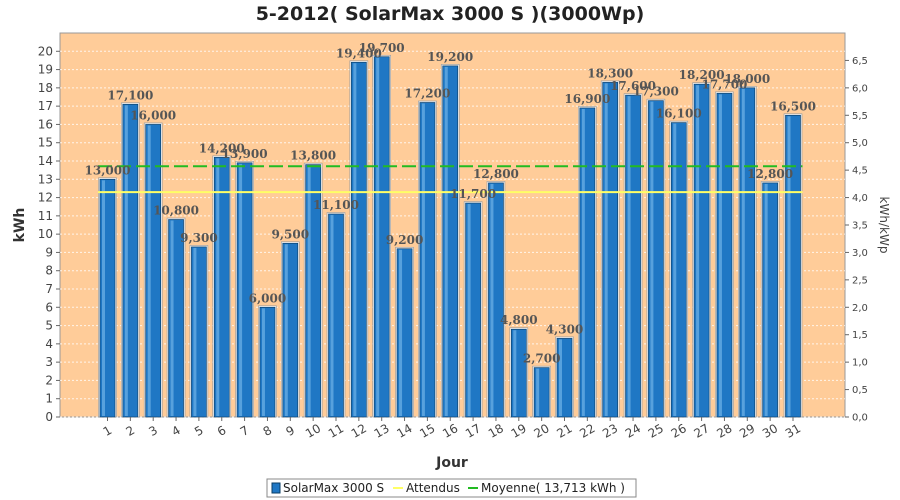 The image size is (900, 500). What do you see at coordinates (860, 226) in the screenshot?
I see `y2-tick-label: 3,5` at bounding box center [860, 226].